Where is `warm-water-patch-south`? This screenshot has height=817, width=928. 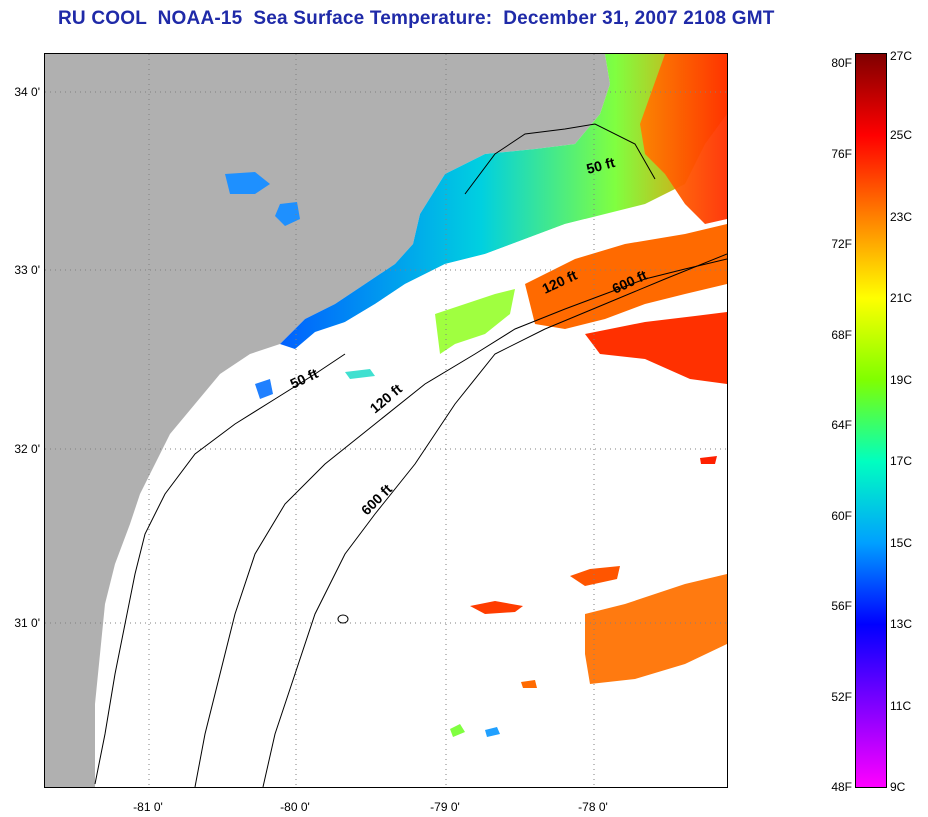
warm-water-patch-south is located at coordinates (656, 629).